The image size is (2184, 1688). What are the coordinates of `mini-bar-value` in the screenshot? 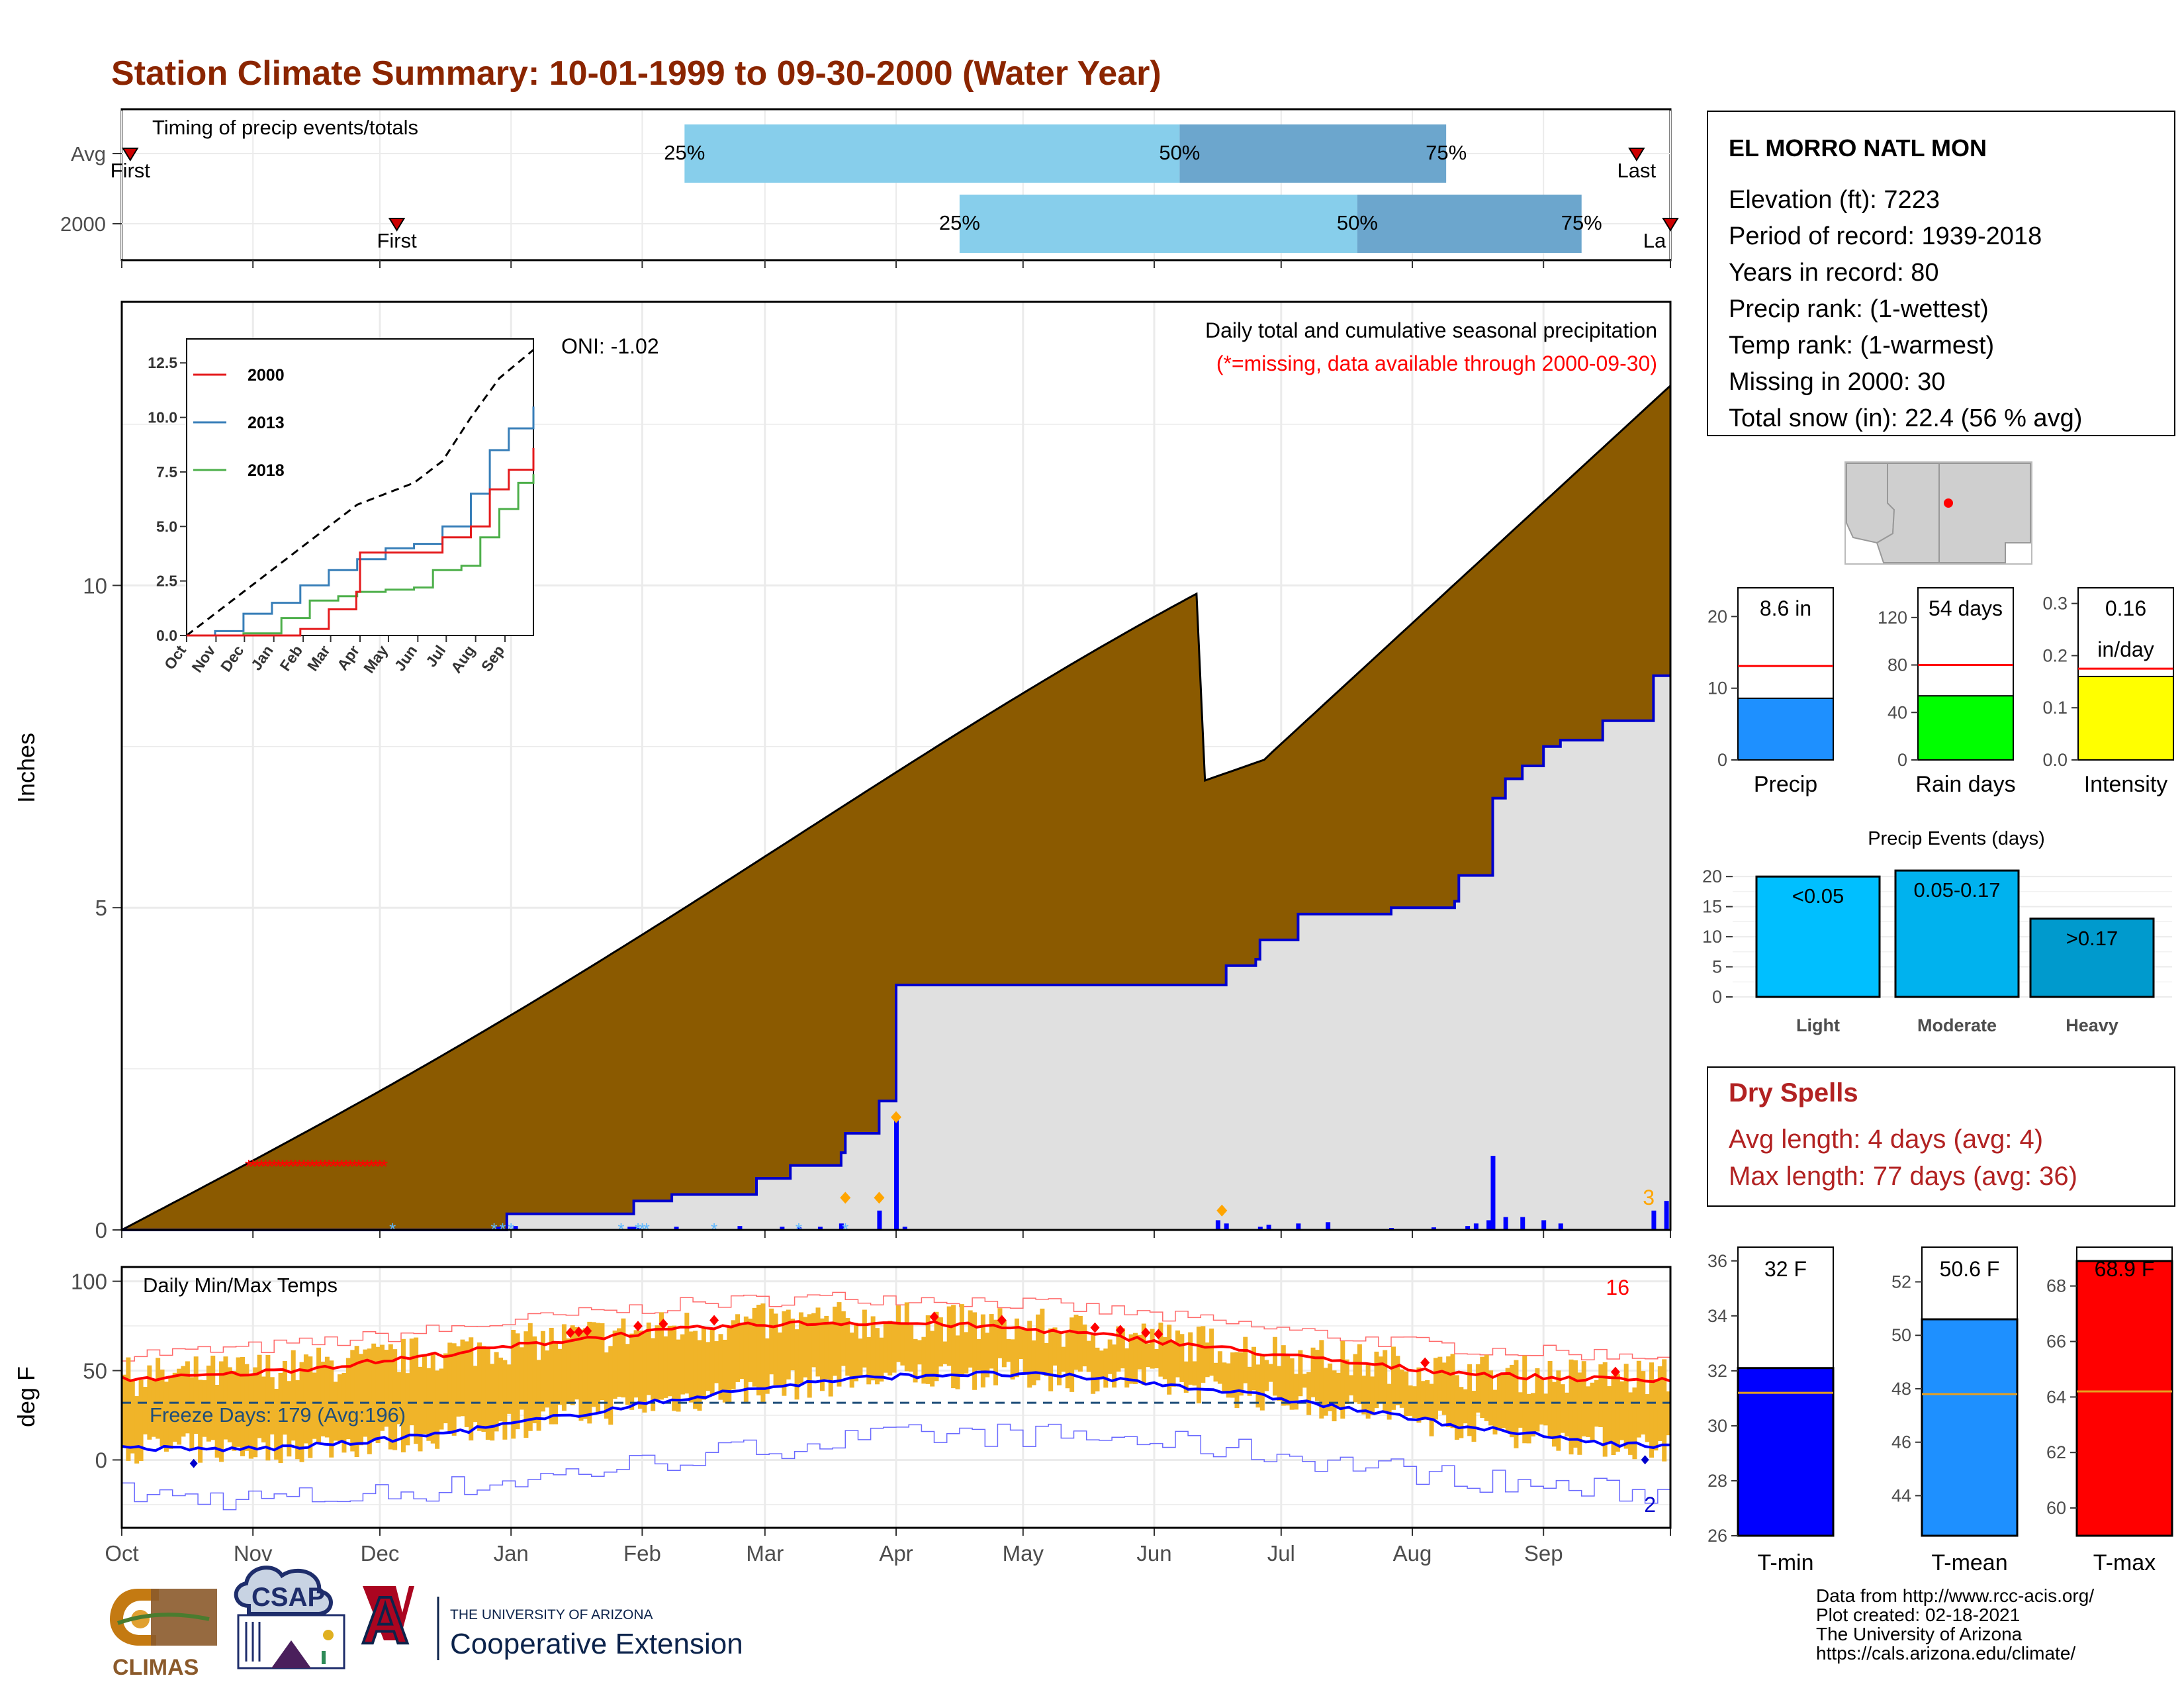 It's located at (1965, 728).